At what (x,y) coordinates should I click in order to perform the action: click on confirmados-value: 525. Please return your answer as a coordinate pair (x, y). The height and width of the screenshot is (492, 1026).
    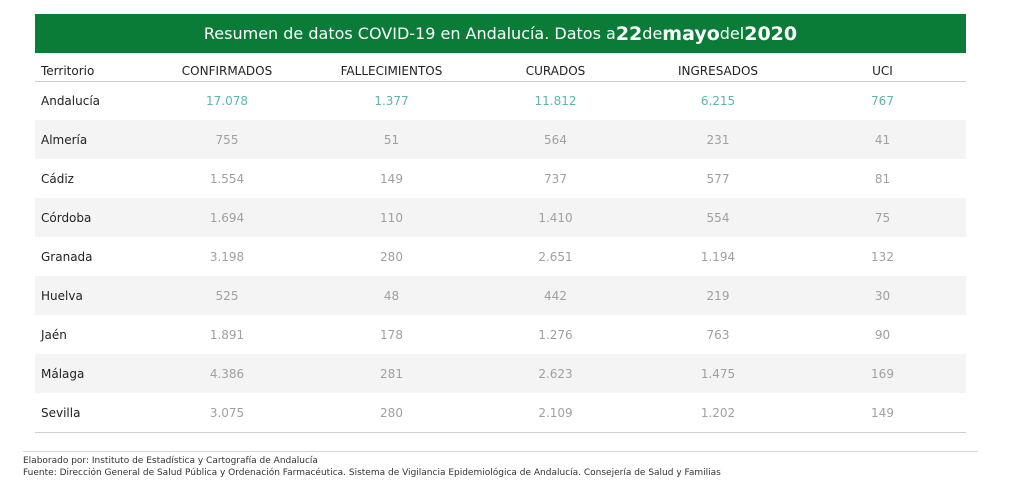
    Looking at the image, I should click on (227, 295).